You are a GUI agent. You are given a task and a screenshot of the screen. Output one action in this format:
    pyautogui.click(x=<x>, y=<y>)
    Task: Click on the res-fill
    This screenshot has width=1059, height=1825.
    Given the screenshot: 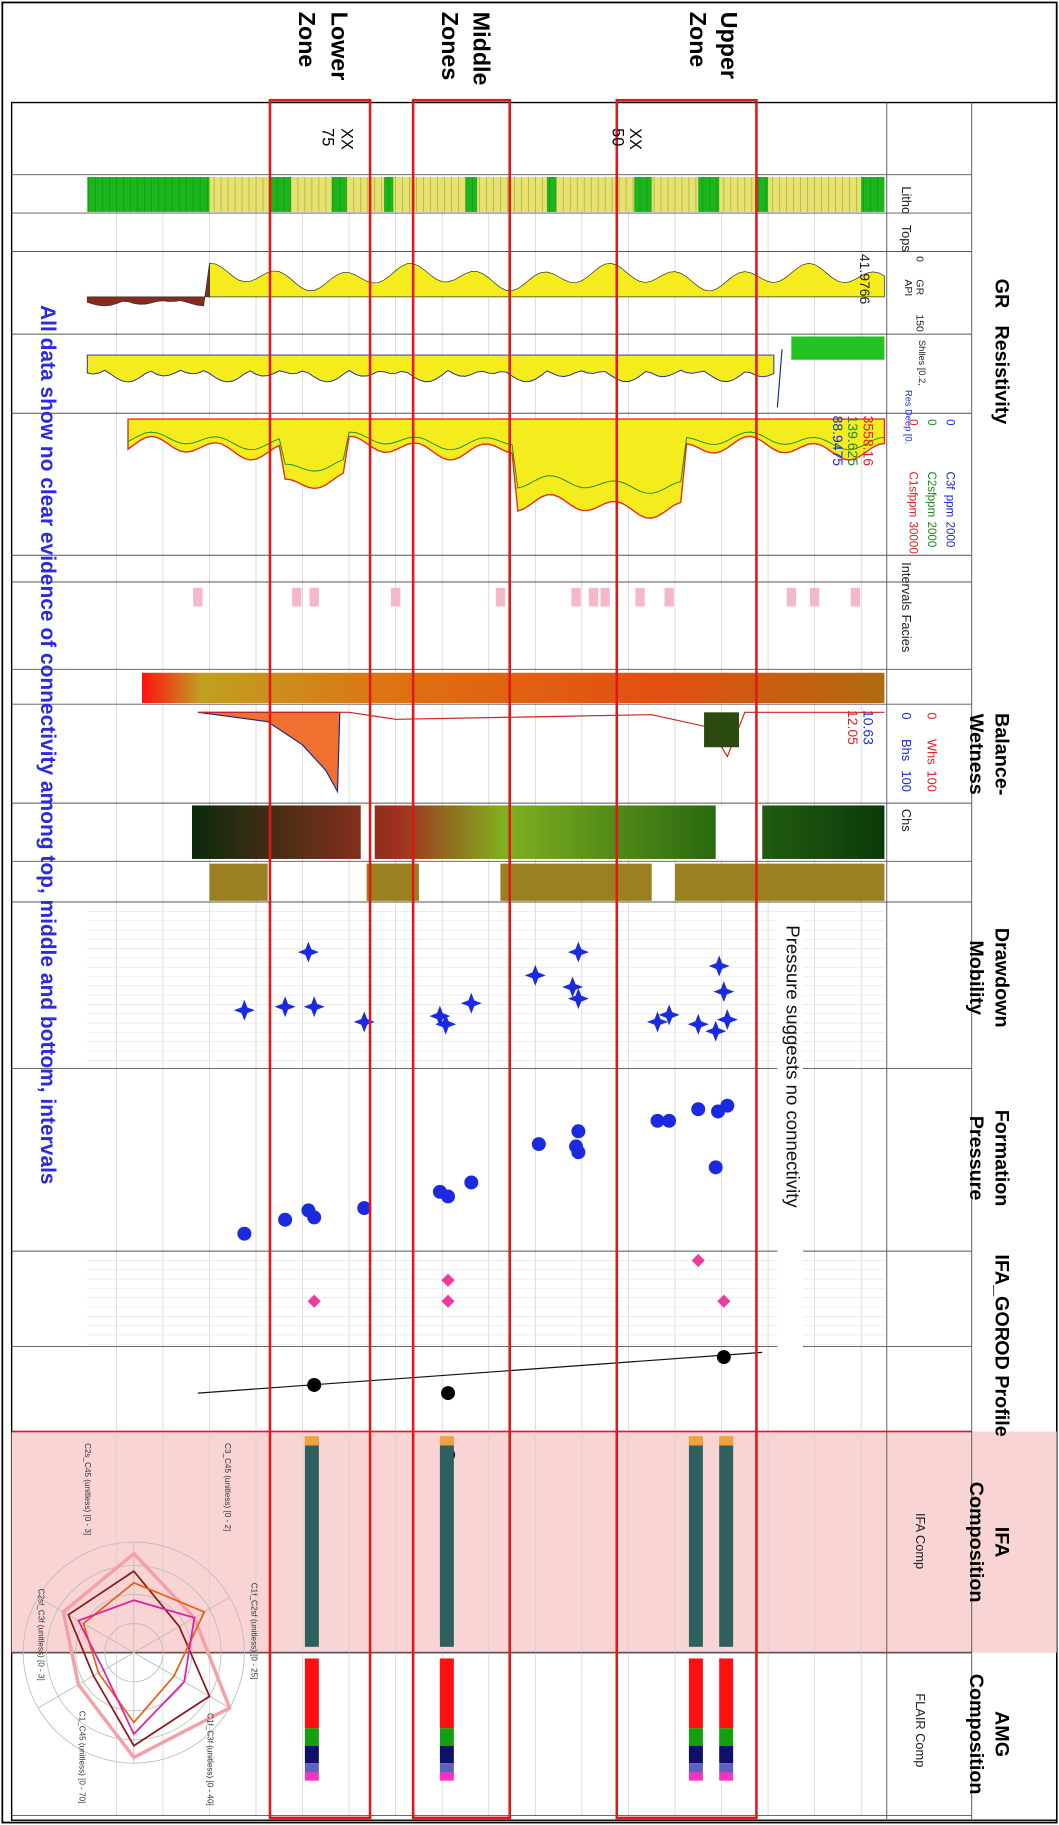 What is the action you would take?
    pyautogui.click(x=430, y=368)
    